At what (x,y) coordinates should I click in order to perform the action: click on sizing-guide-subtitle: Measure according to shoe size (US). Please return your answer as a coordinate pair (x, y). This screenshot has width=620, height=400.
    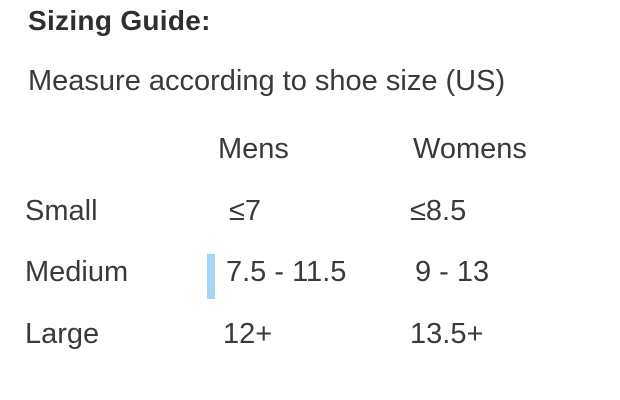
    Looking at the image, I should click on (267, 81).